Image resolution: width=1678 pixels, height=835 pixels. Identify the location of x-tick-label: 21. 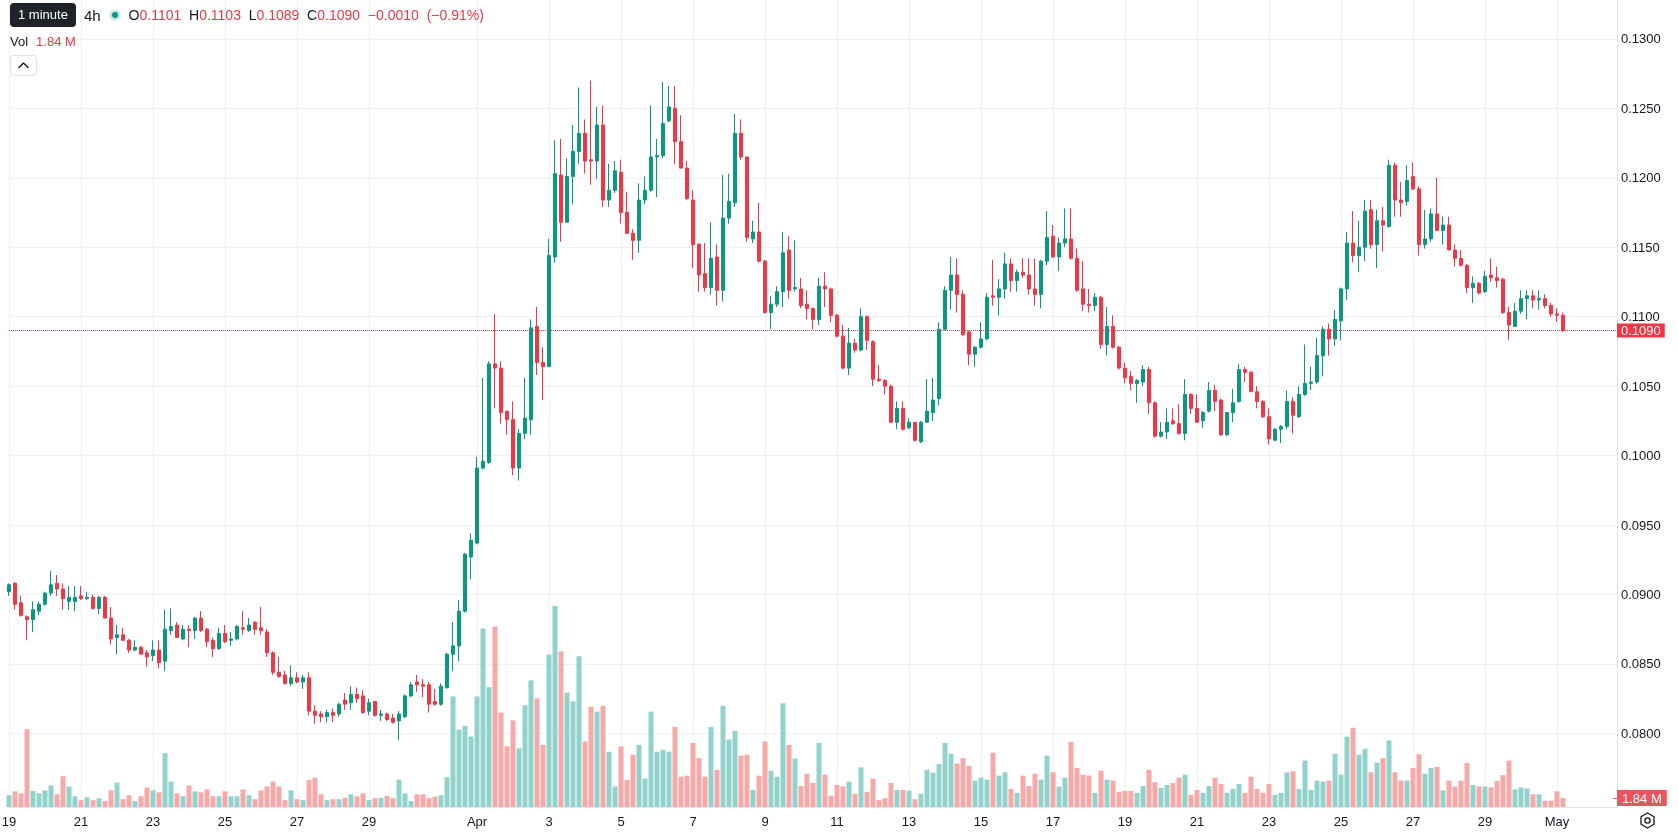
(1197, 821).